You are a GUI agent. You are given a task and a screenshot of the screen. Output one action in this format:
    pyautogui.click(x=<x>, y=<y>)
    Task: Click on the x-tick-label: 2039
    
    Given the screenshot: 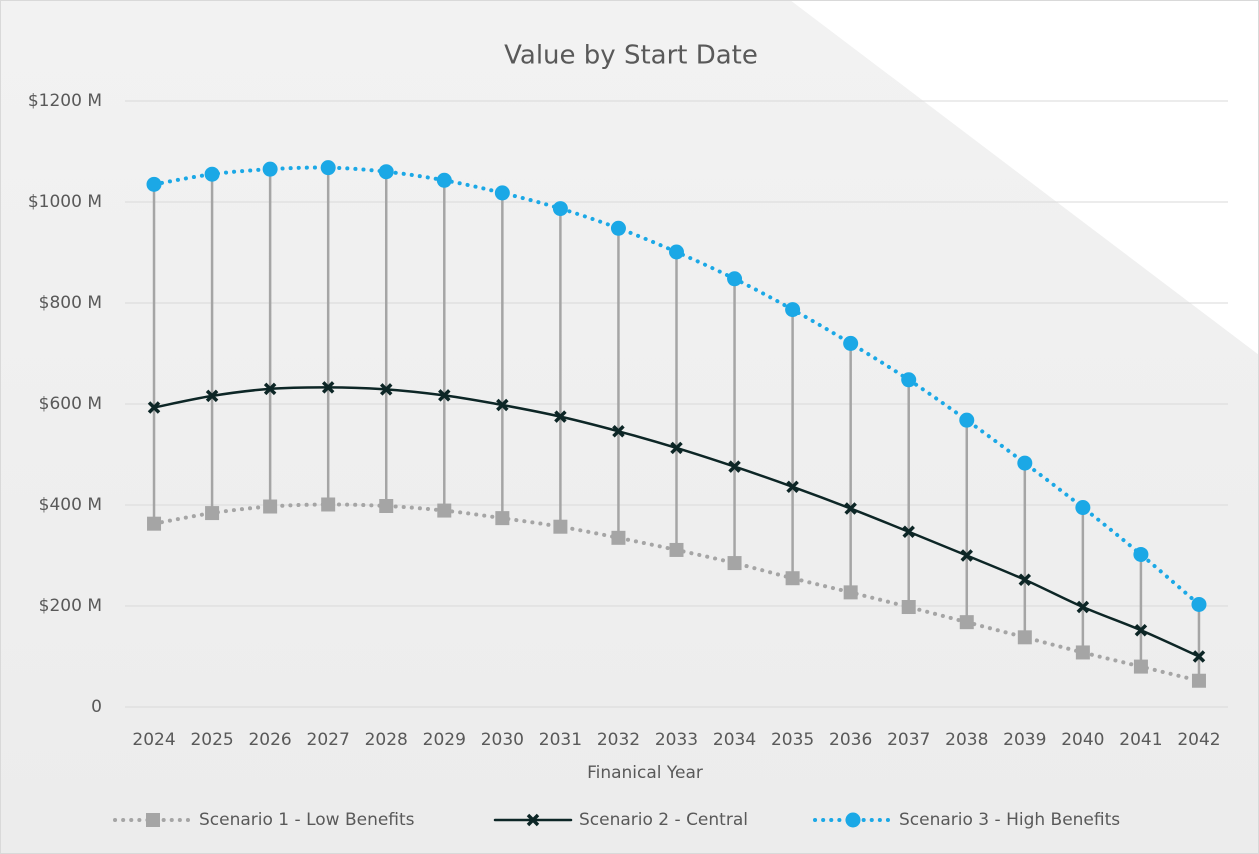 What is the action you would take?
    pyautogui.click(x=1024, y=740)
    